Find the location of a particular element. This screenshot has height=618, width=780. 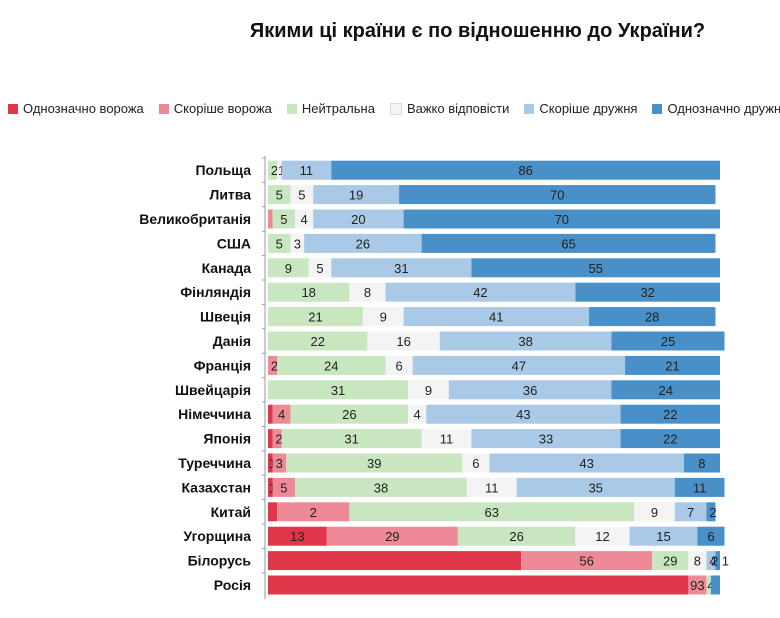

data-label: 93 is located at coordinates (697, 585).